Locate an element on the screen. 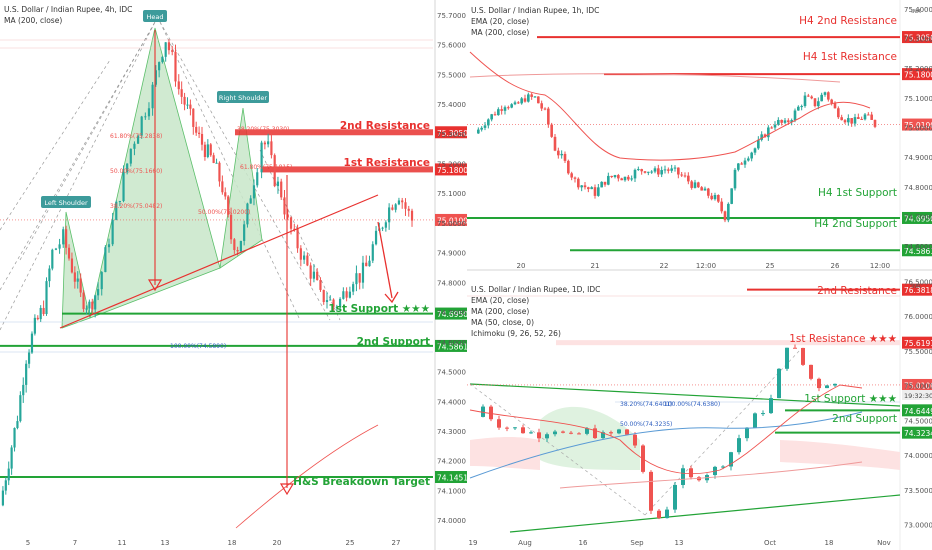  y-tick-label: 74.5000 is located at coordinates (451, 373).